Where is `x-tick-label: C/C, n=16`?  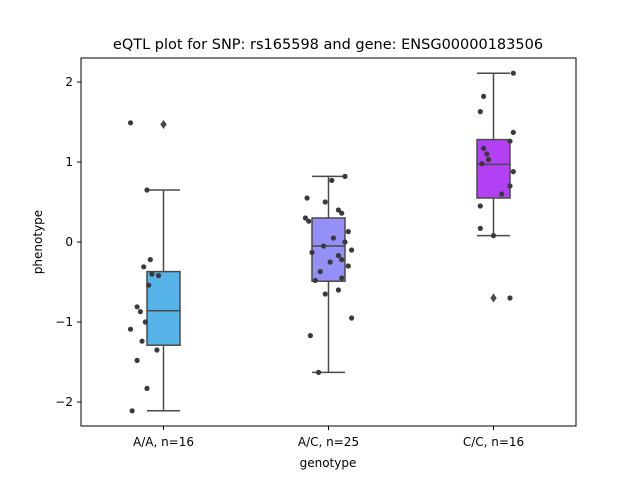
x-tick-label: C/C, n=16 is located at coordinates (493, 442).